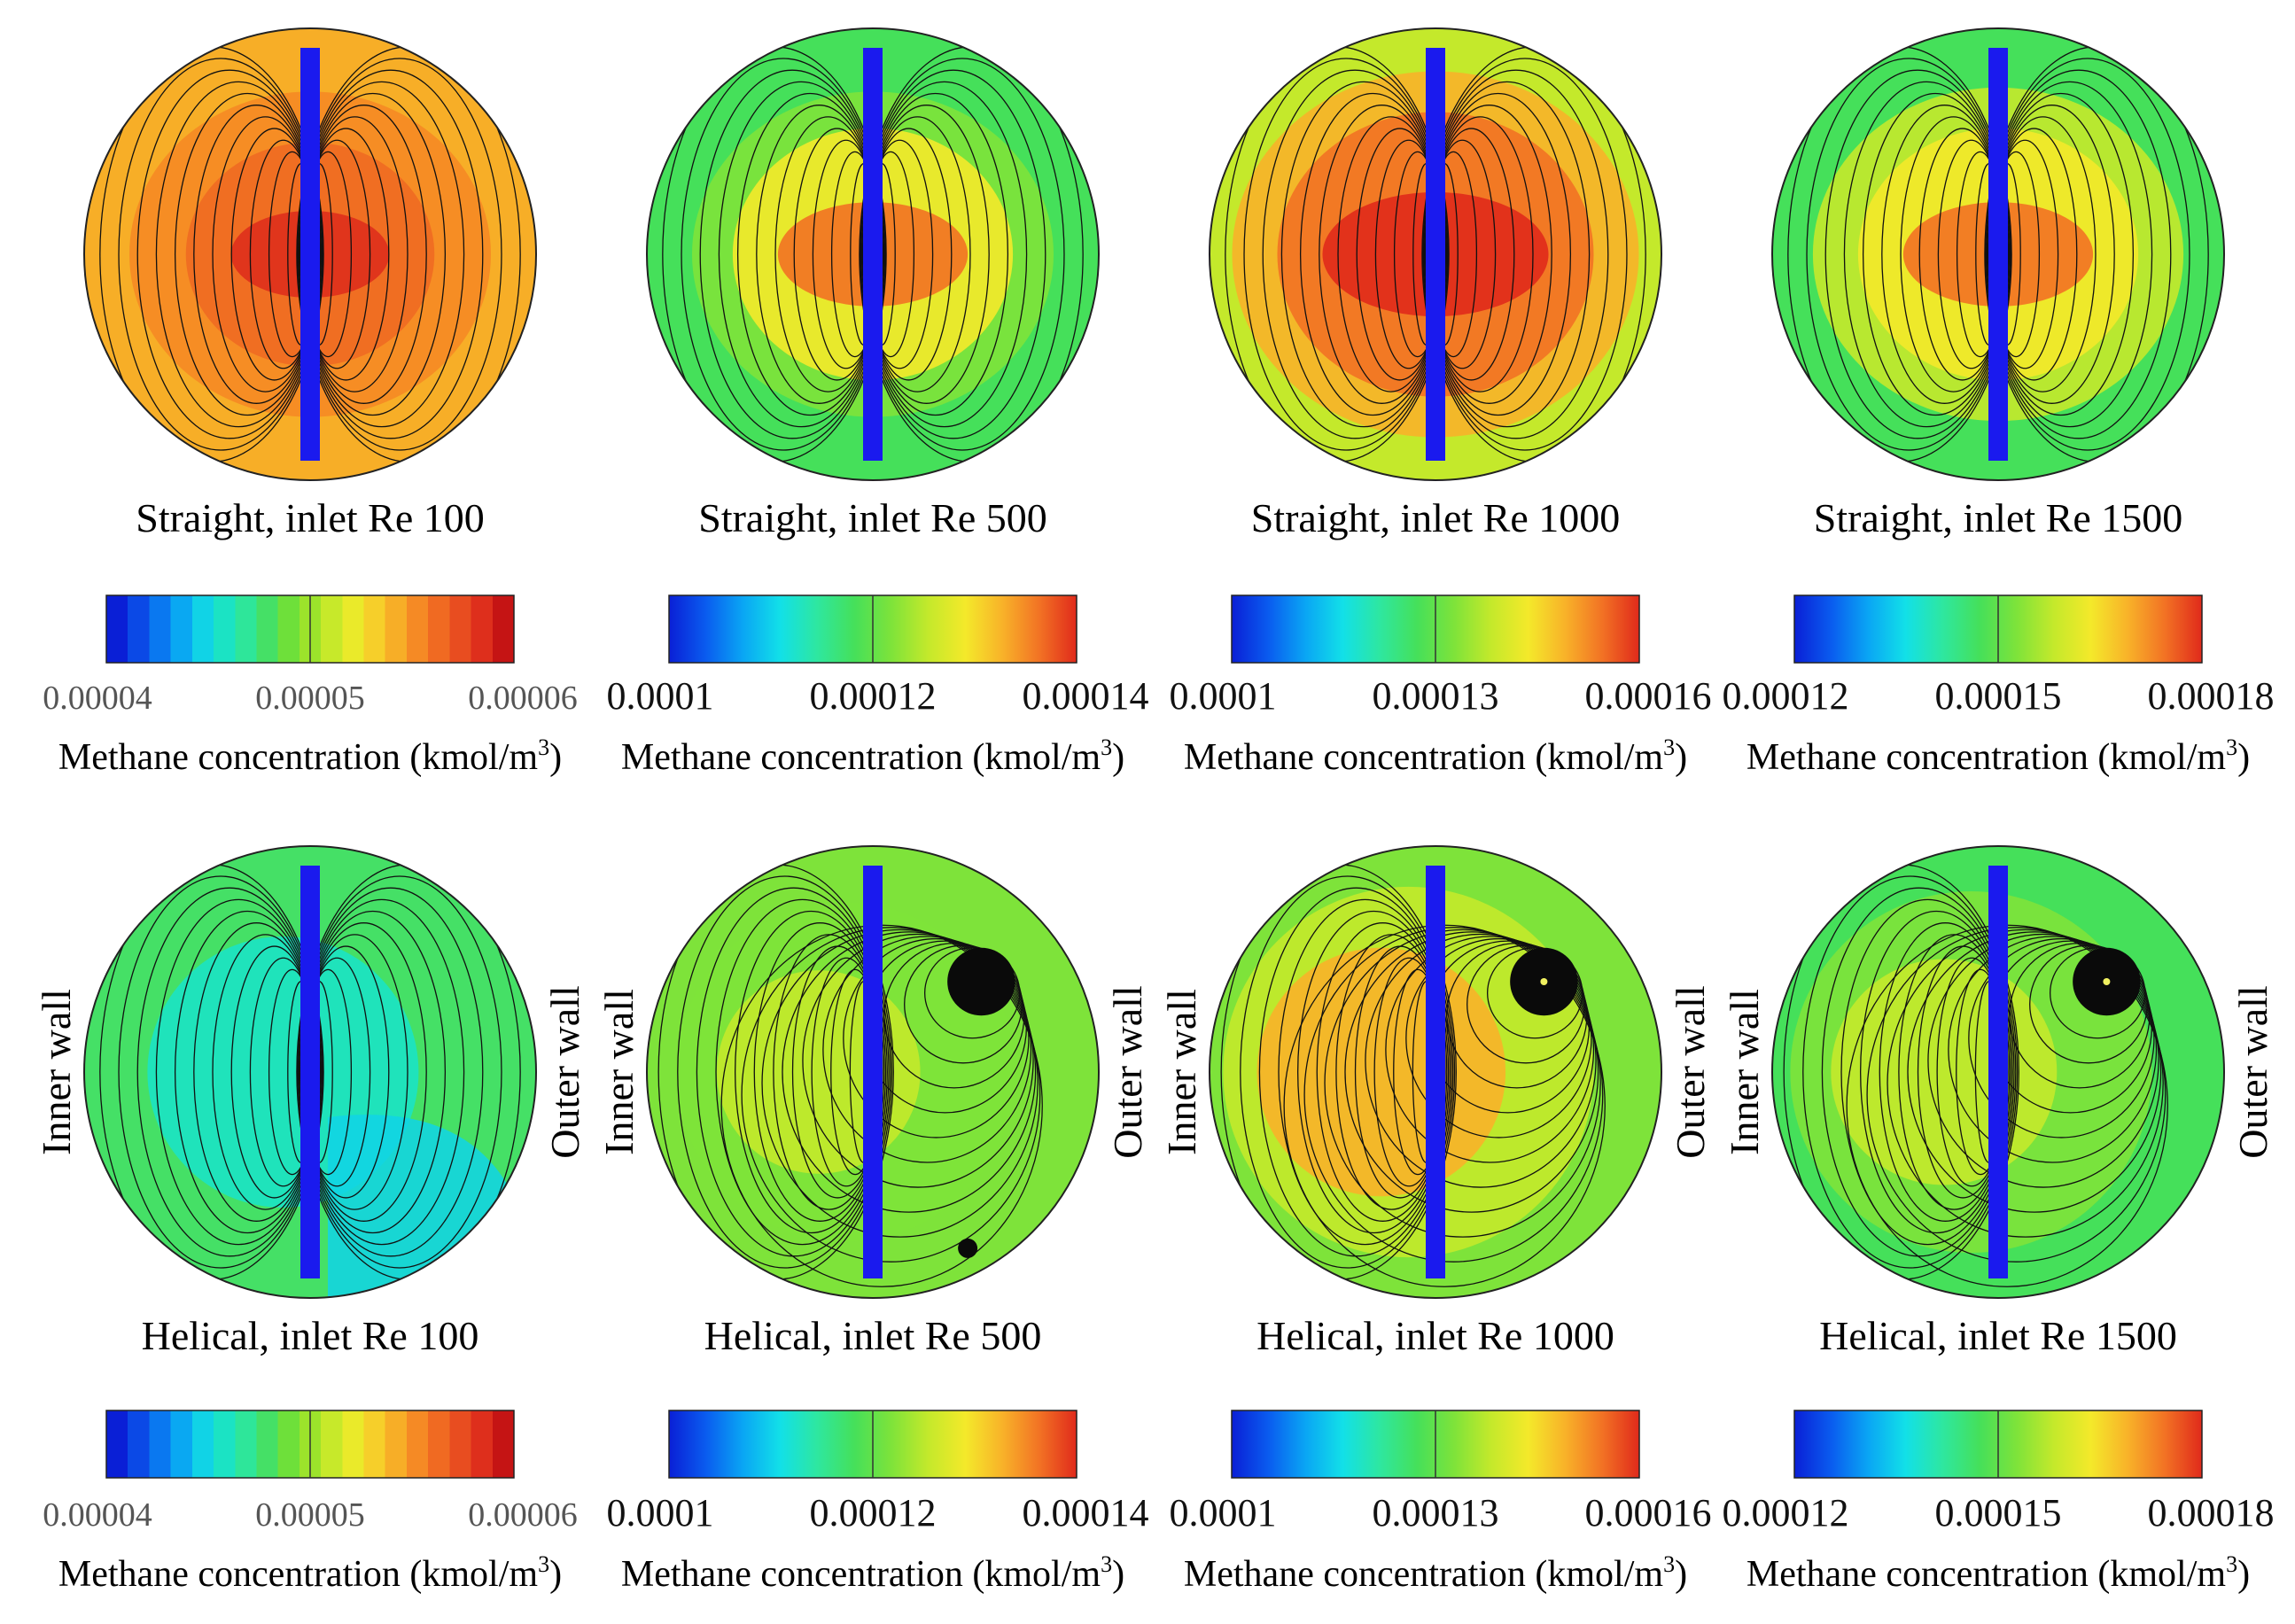  I want to click on streamlines, so click(850, 1076).